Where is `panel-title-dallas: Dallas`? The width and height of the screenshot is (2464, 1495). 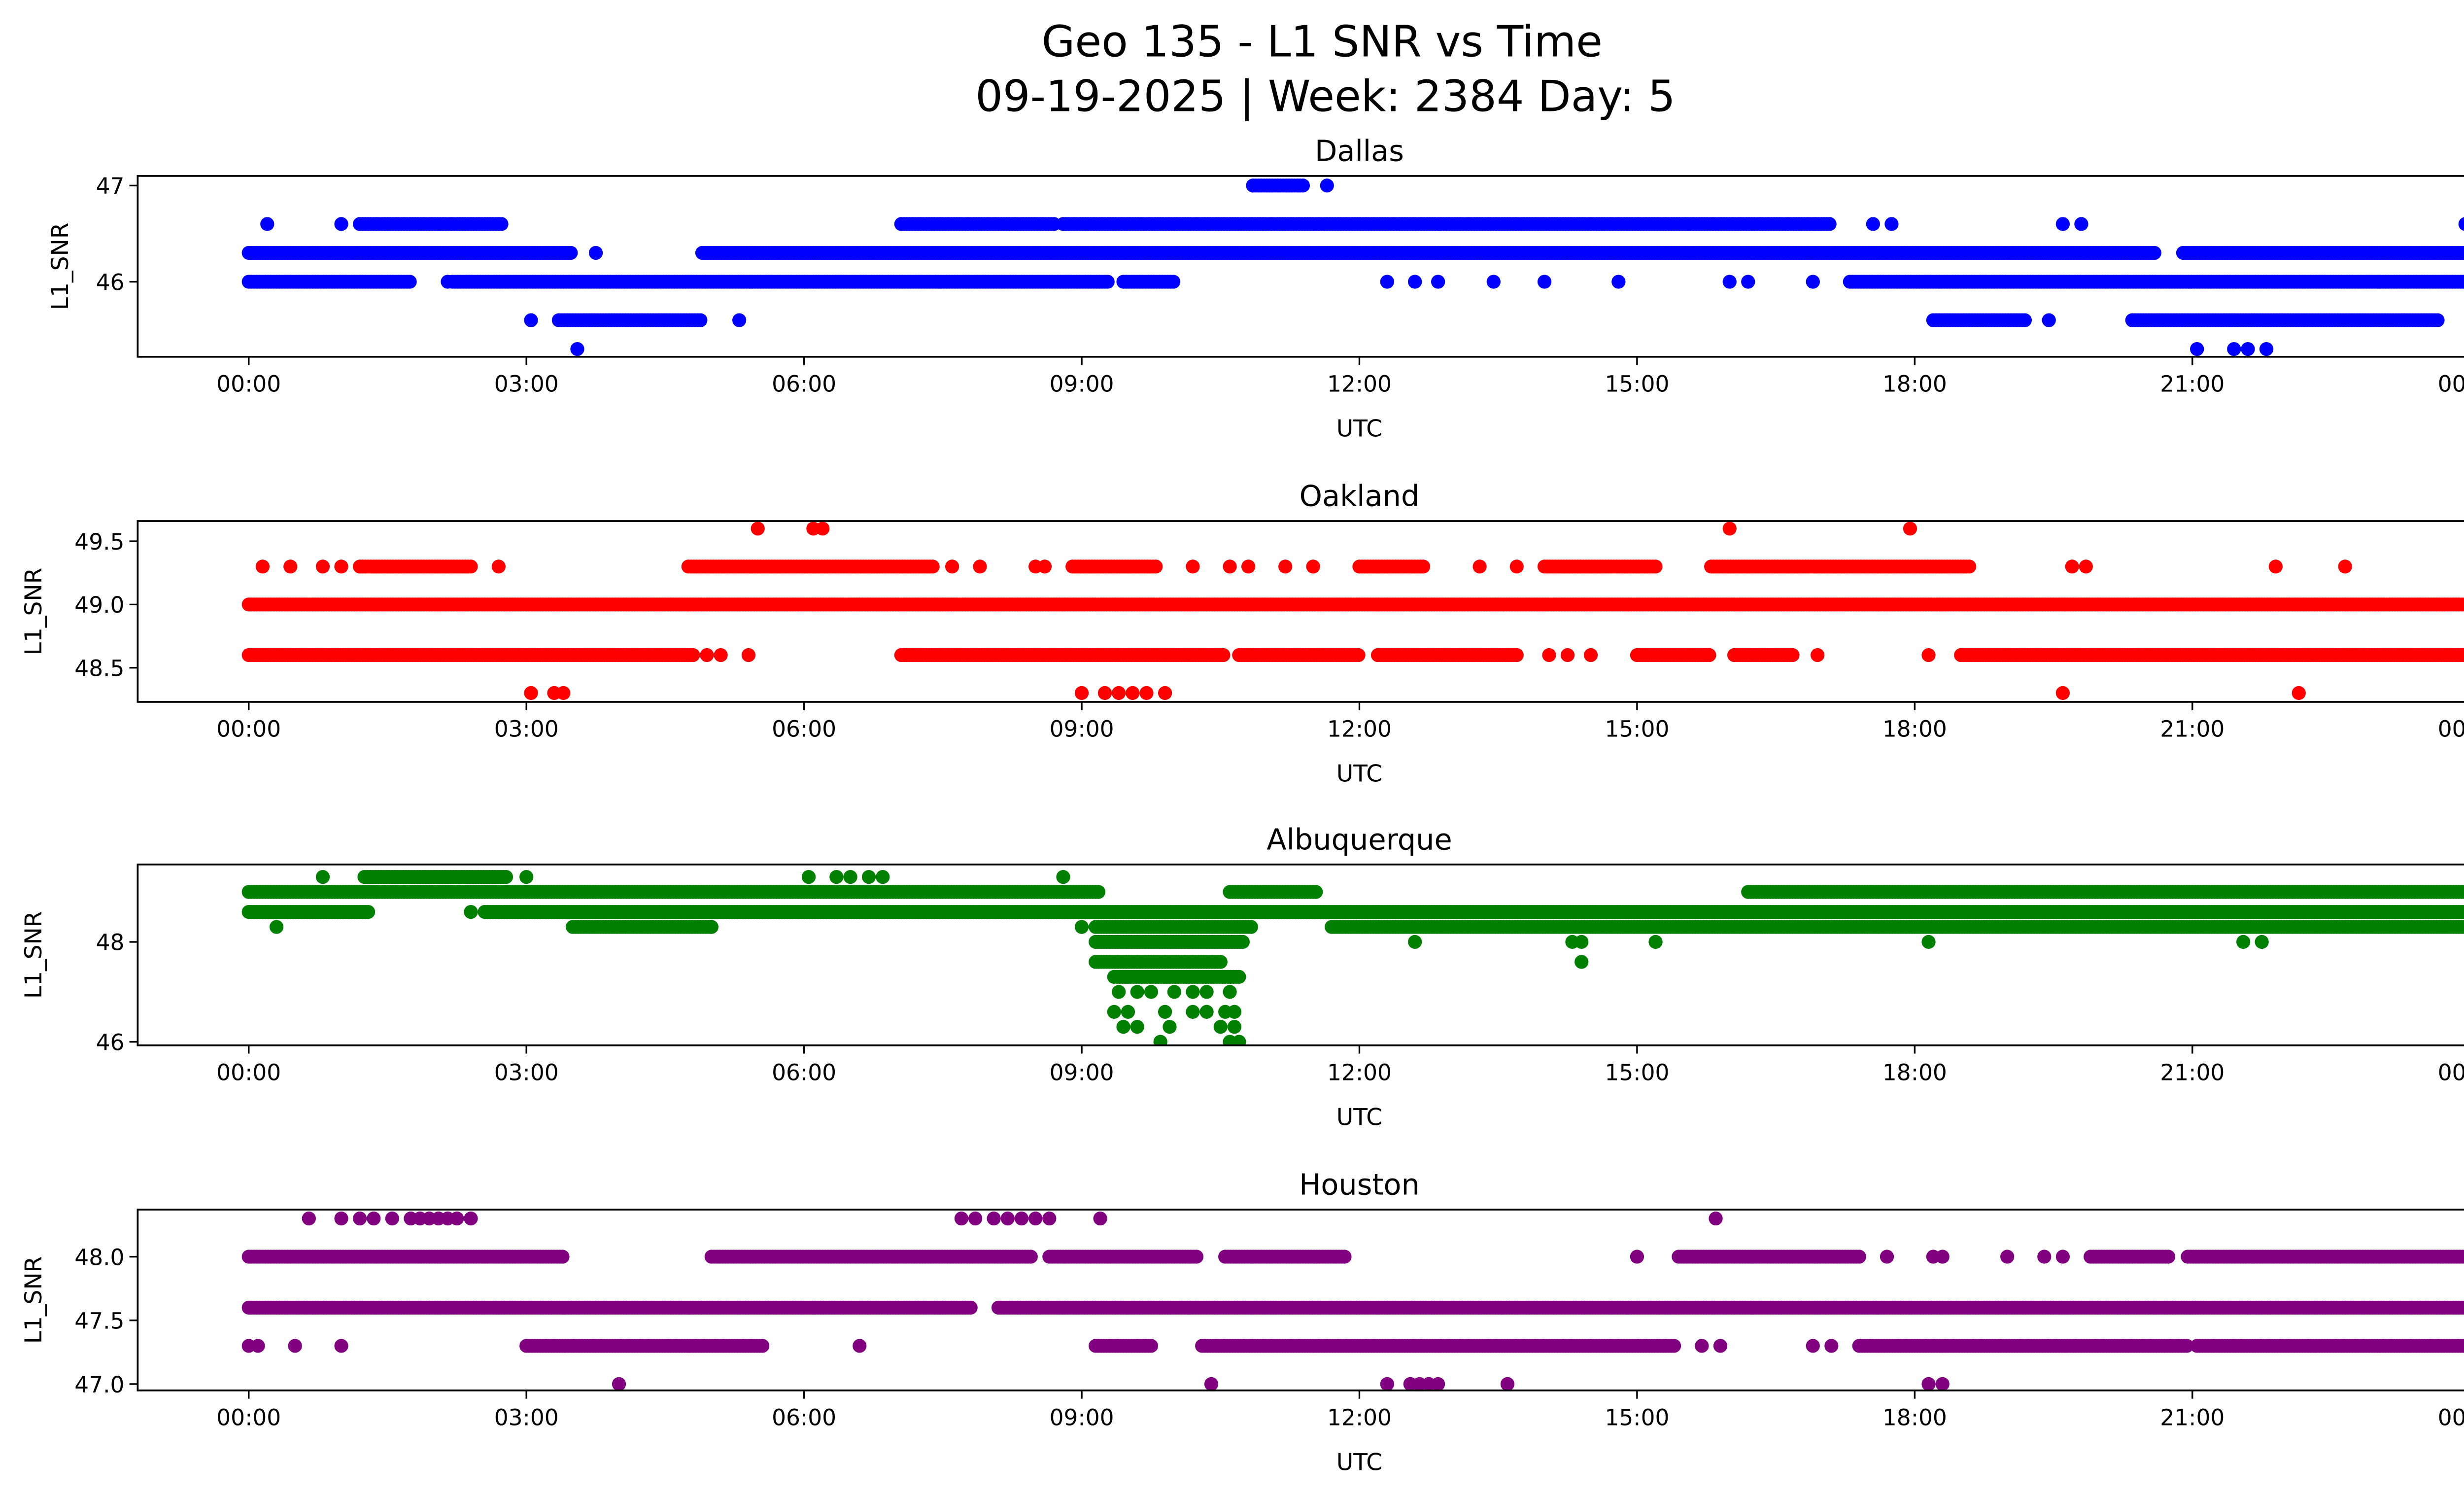
panel-title-dallas: Dallas is located at coordinates (1359, 151).